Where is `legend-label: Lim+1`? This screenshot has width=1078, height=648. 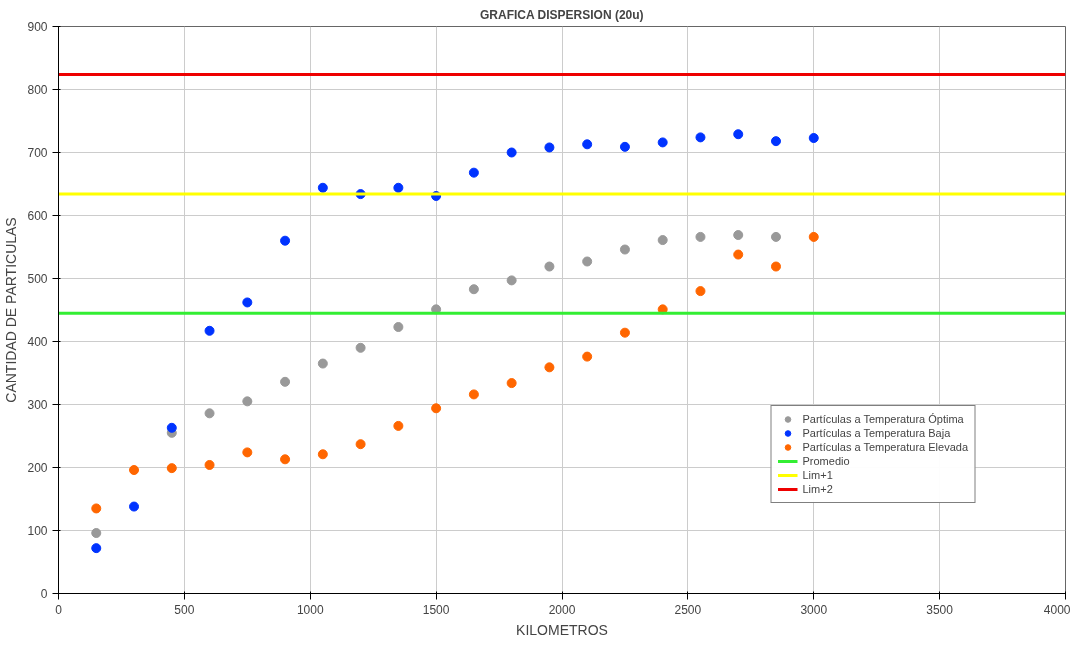 legend-label: Lim+1 is located at coordinates (817, 475).